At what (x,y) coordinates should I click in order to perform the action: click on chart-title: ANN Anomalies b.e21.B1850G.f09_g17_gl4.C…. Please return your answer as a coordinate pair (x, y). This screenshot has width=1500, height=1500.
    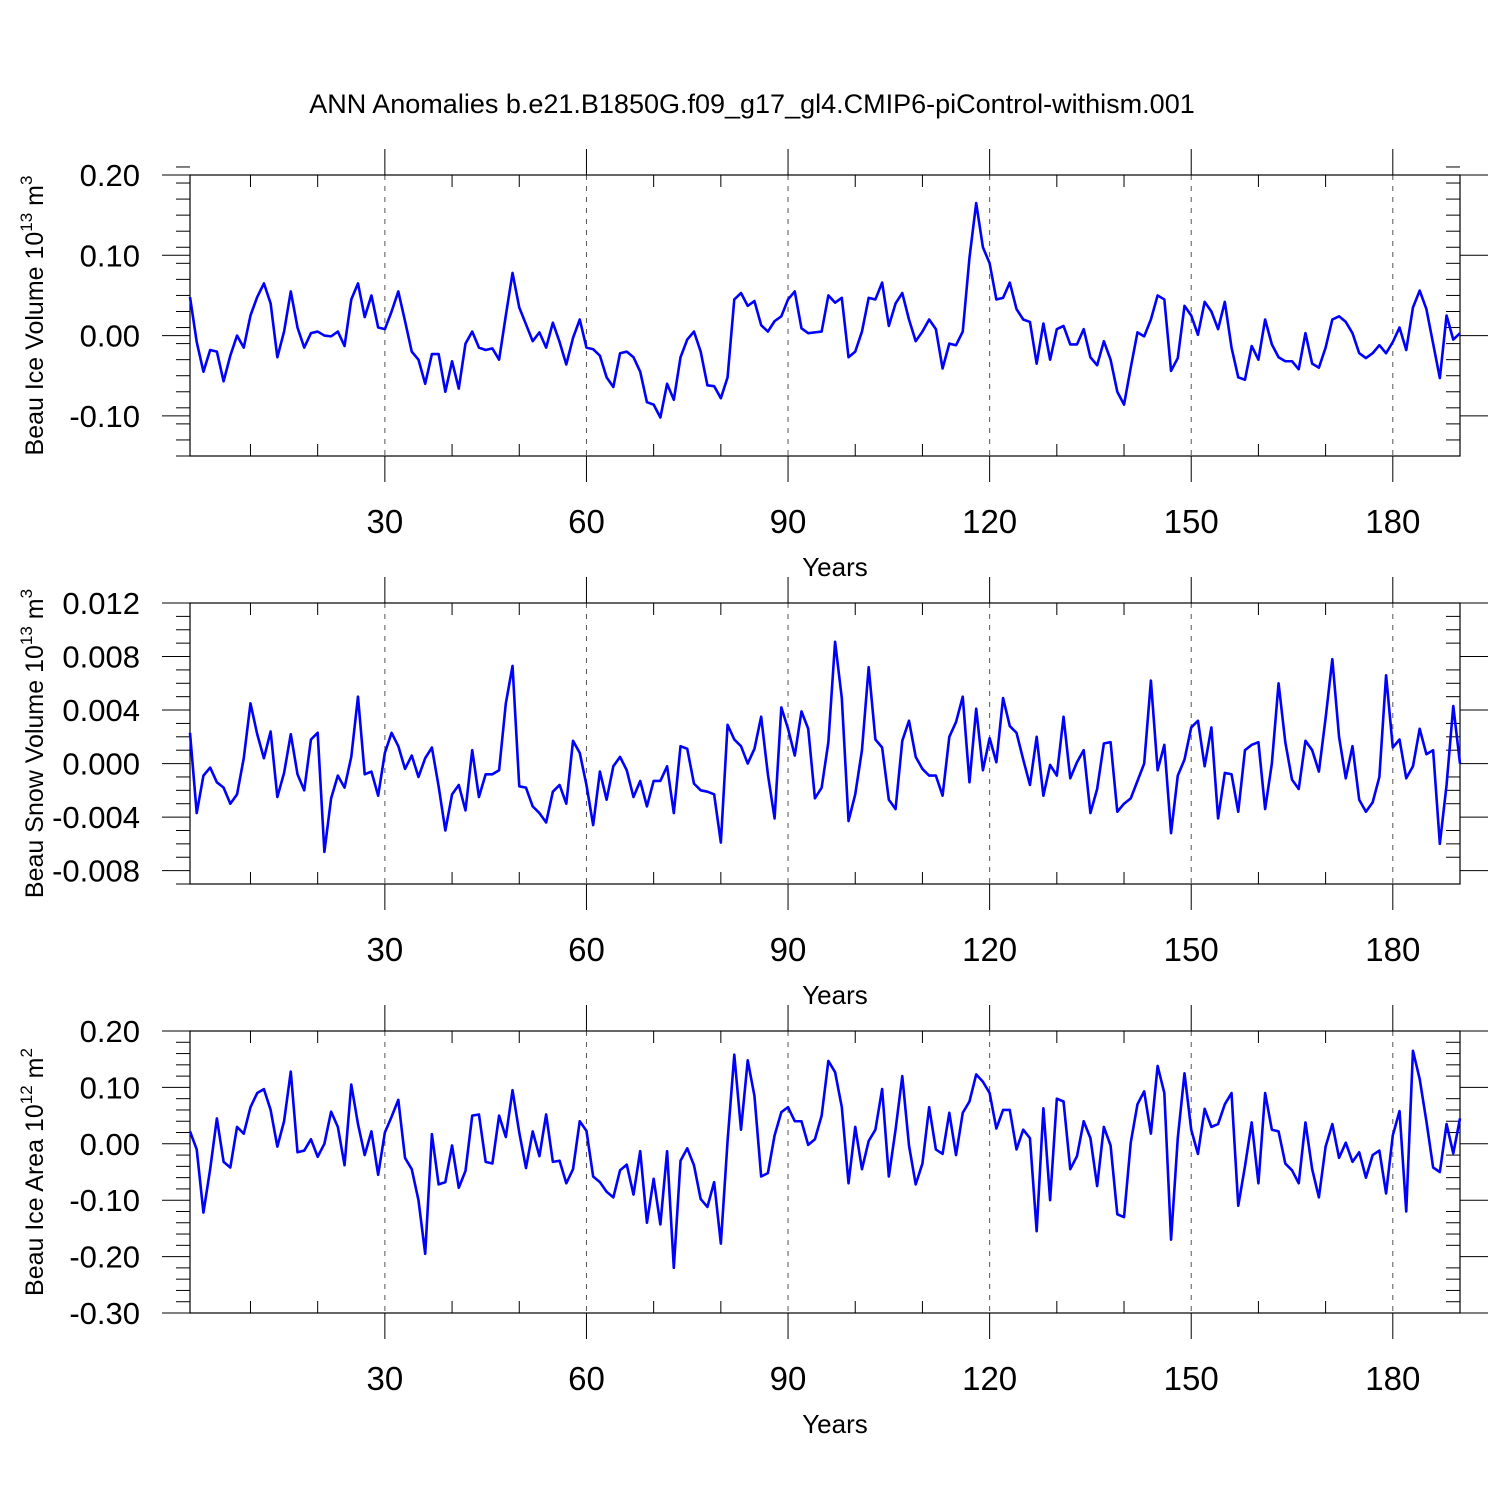
    Looking at the image, I should click on (751, 104).